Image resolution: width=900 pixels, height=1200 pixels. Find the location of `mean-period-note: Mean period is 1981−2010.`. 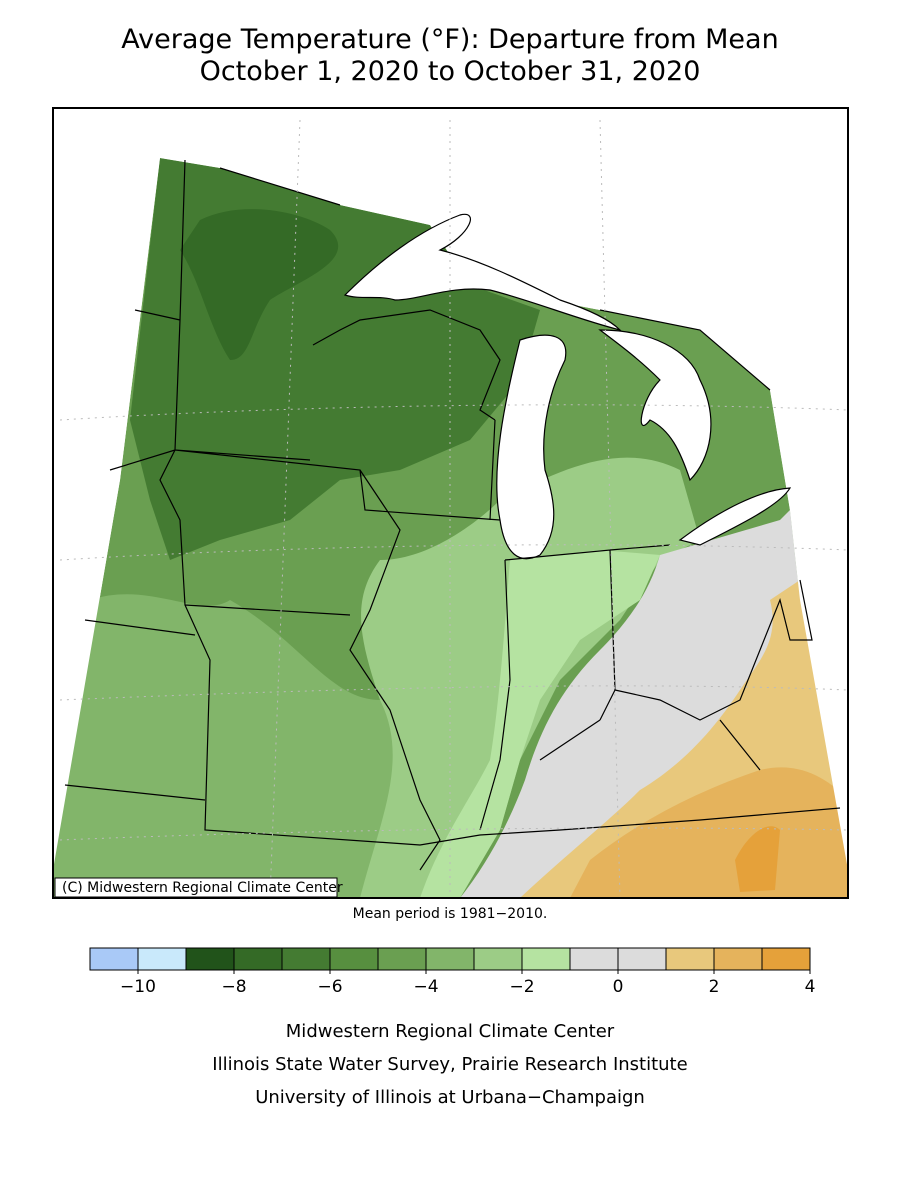

mean-period-note: Mean period is 1981−2010. is located at coordinates (450, 914).